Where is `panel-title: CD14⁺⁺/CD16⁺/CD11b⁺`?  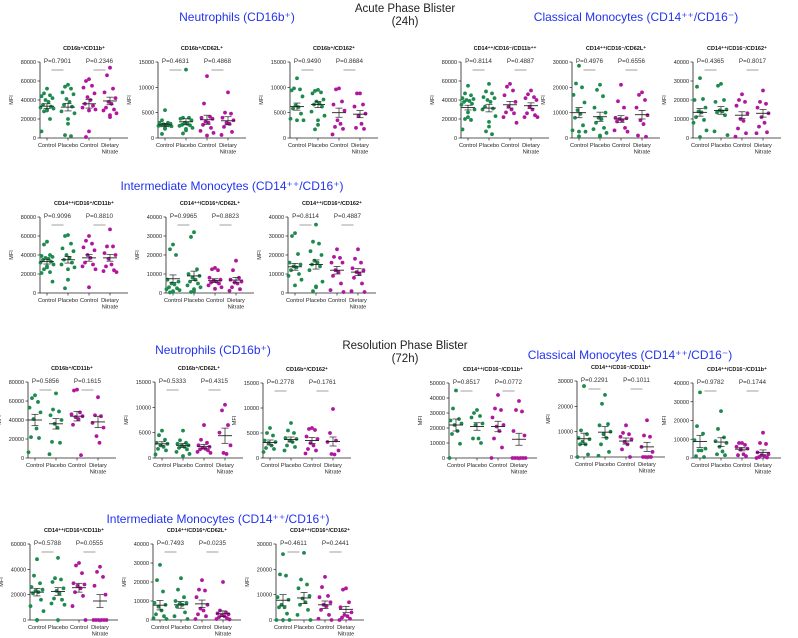 panel-title: CD14⁺⁺/CD16⁺/CD11b⁺ is located at coordinates (74, 530).